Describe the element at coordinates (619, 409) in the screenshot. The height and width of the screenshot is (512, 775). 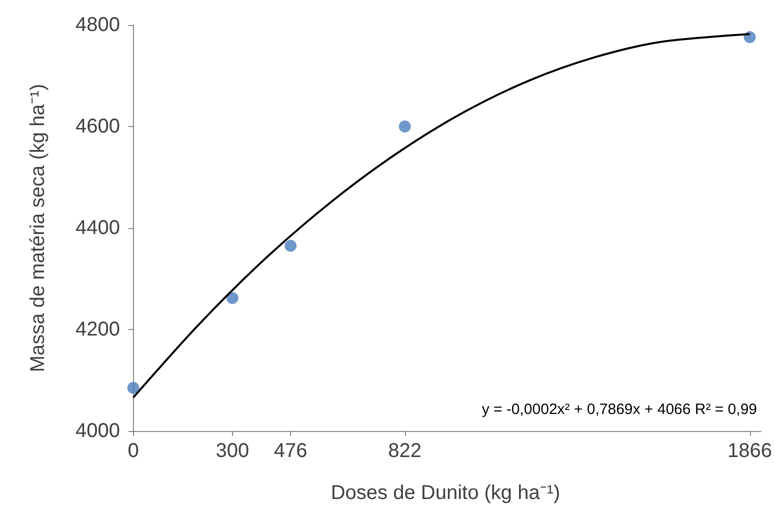
I see `annotation: y = -0,0002x² + 0,7869x + 4066 R² = 0,99` at that location.